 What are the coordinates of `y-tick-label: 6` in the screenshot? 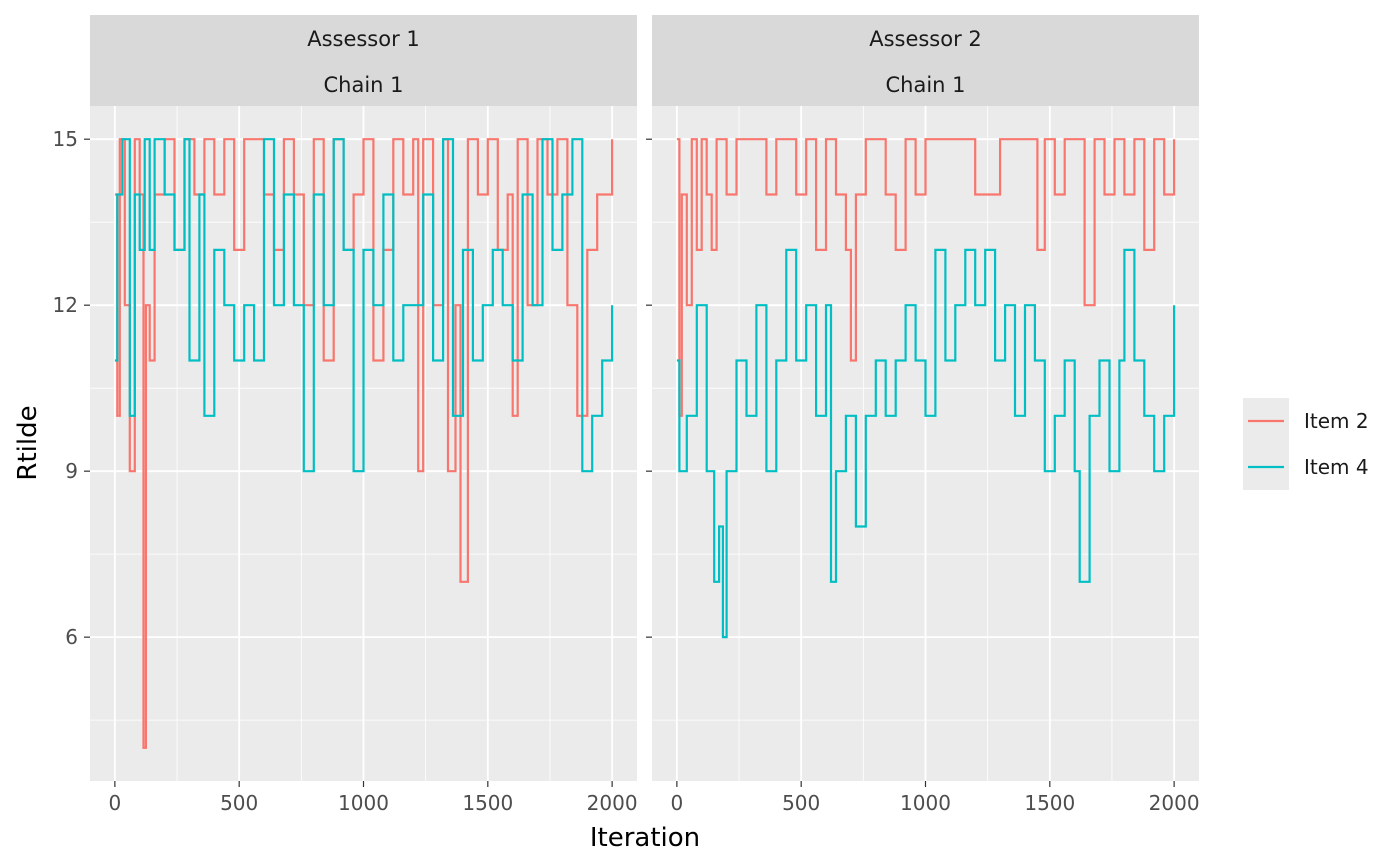 It's located at (71, 637).